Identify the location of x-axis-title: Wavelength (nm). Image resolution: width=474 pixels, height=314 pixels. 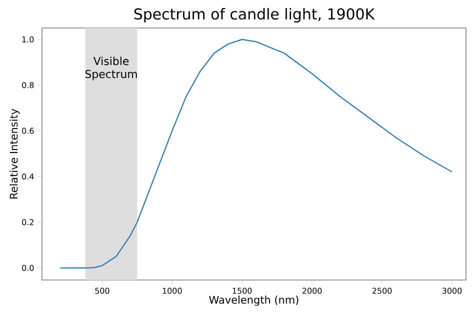
(253, 301).